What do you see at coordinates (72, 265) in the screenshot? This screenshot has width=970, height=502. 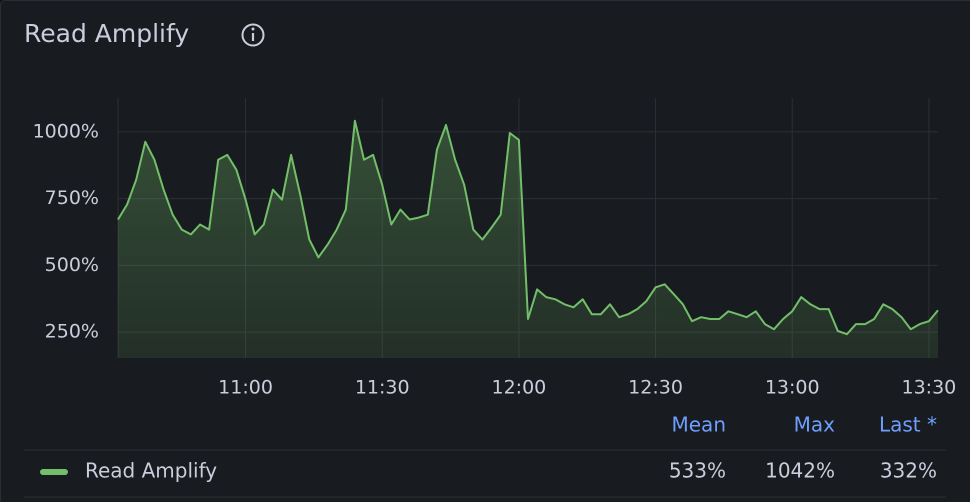 I see `y-tick-label: 500%` at bounding box center [72, 265].